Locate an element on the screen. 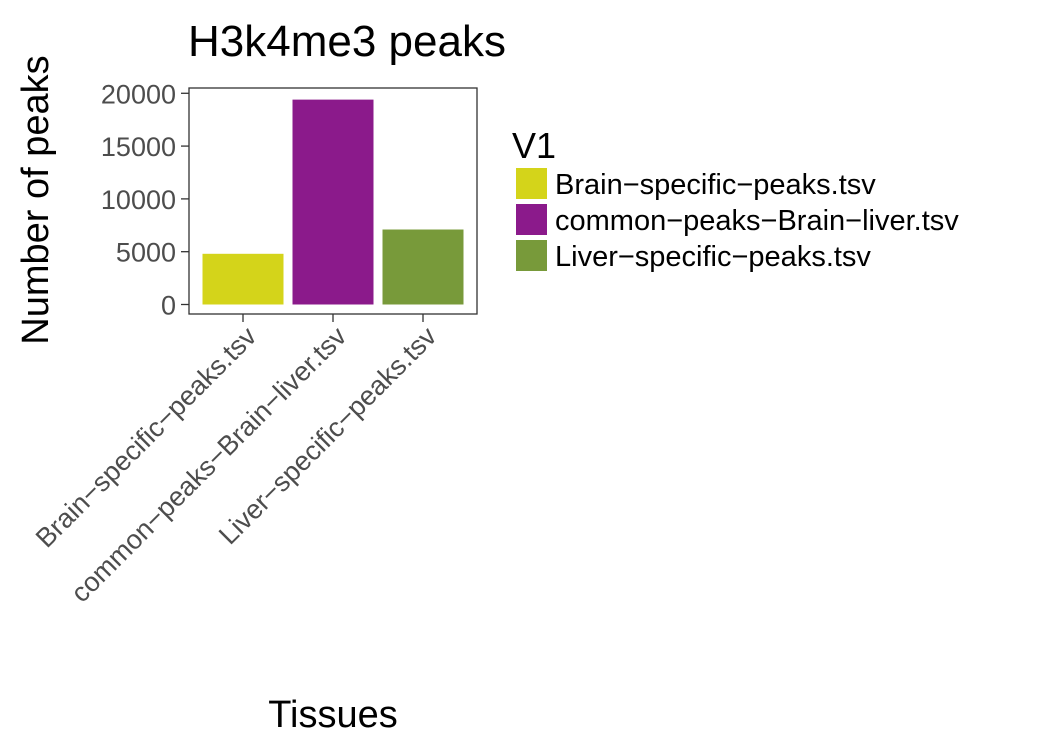 This screenshot has height=750, width=1050. y-tick-label: 20000 is located at coordinates (138, 94).